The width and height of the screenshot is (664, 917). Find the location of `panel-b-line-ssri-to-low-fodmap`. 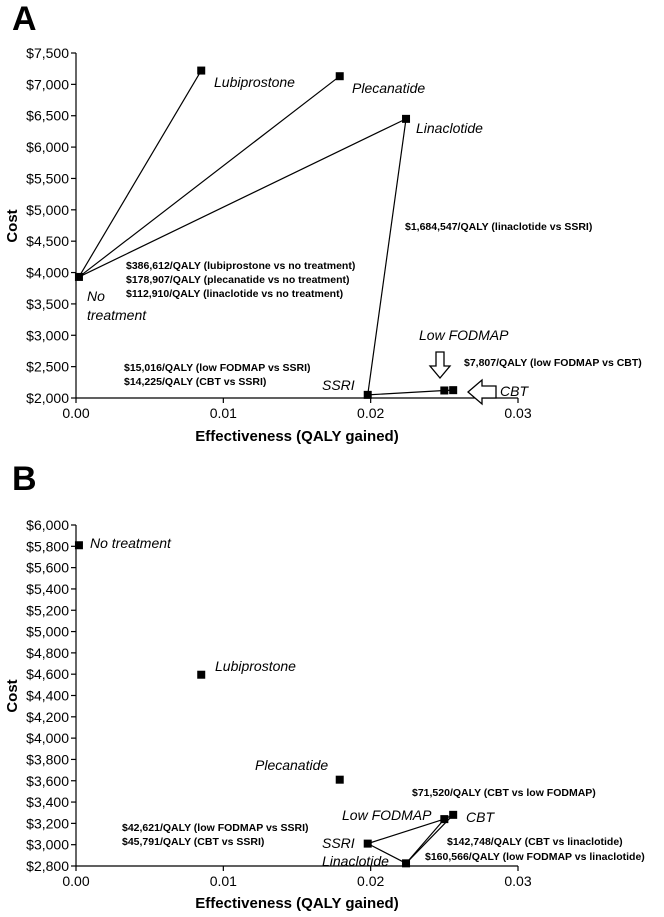

panel-b-line-ssri-to-low-fodmap is located at coordinates (406, 831).